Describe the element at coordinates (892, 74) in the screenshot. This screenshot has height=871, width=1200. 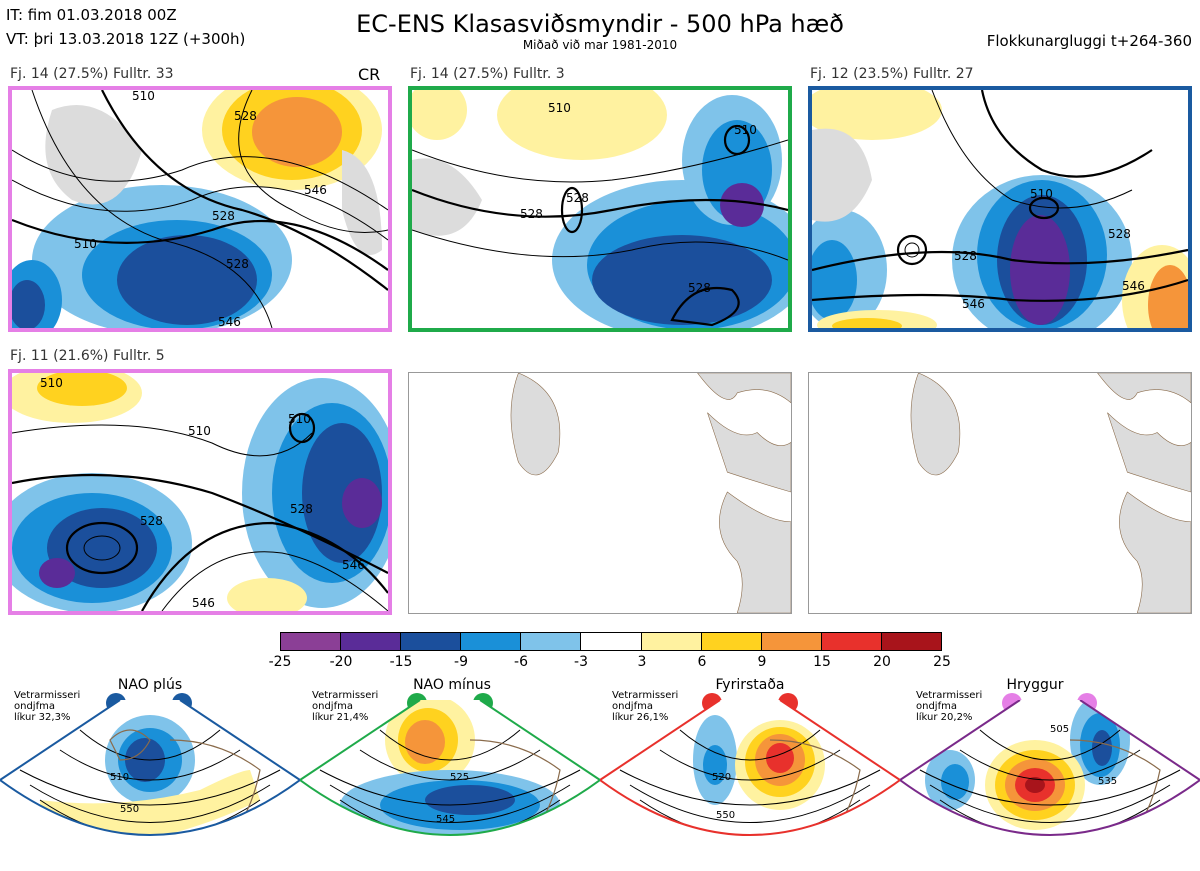
I see `cluster-3-label: Fj. 12 (23.5%) Fulltr. 27` at that location.